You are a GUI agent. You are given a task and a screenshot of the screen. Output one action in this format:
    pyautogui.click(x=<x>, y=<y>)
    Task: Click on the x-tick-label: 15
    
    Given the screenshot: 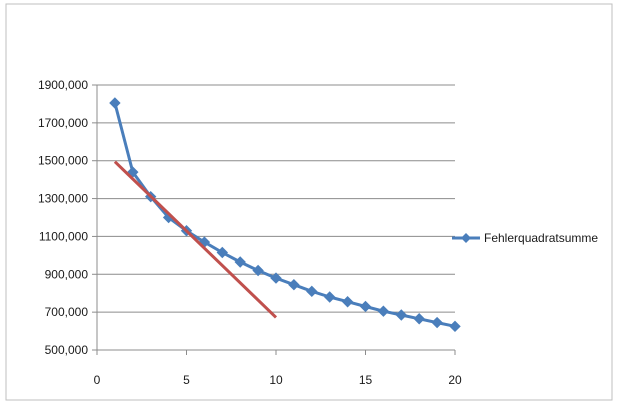 What is the action you would take?
    pyautogui.click(x=366, y=380)
    